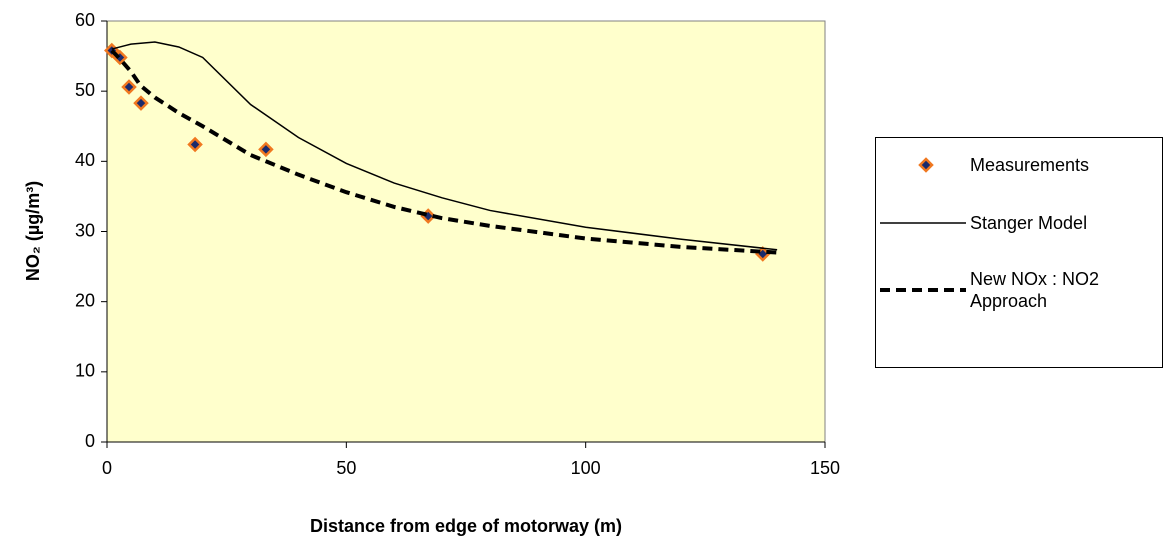 The image size is (1165, 544). Describe the element at coordinates (825, 468) in the screenshot. I see `x-tick-label: 150` at that location.